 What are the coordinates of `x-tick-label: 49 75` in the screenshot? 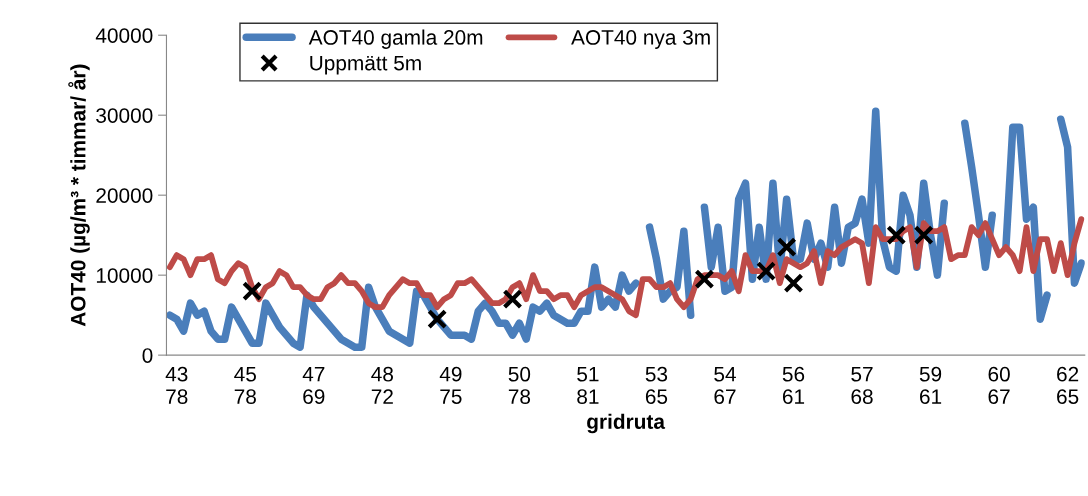 It's located at (450, 385).